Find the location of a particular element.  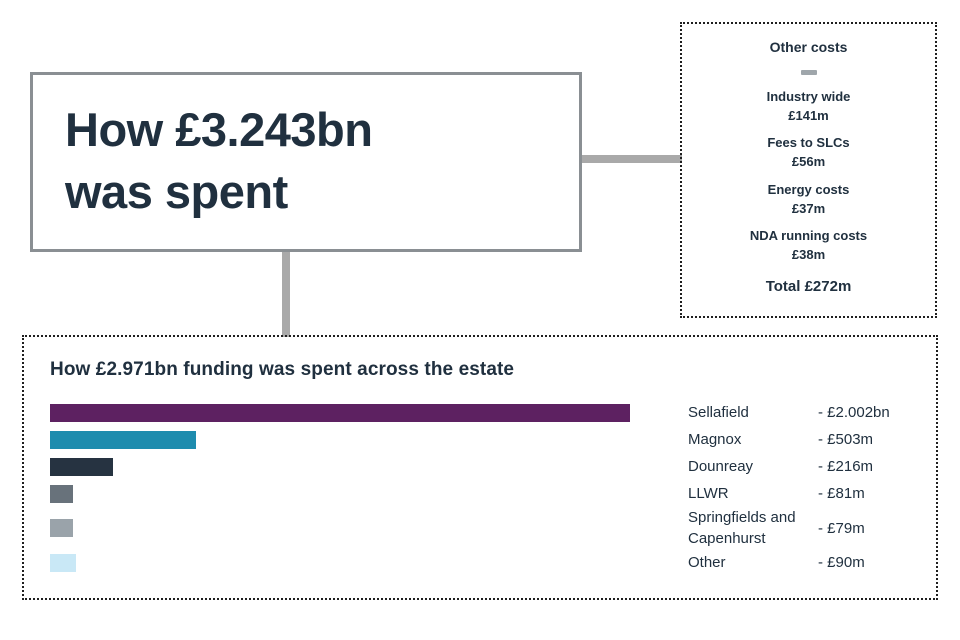

bar-row-llwr: LLWR - £81m is located at coordinates (493, 493).